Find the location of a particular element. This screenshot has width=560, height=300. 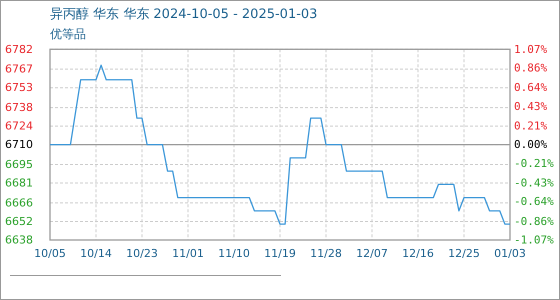

x-tick-label: 11/01 is located at coordinates (188, 253).